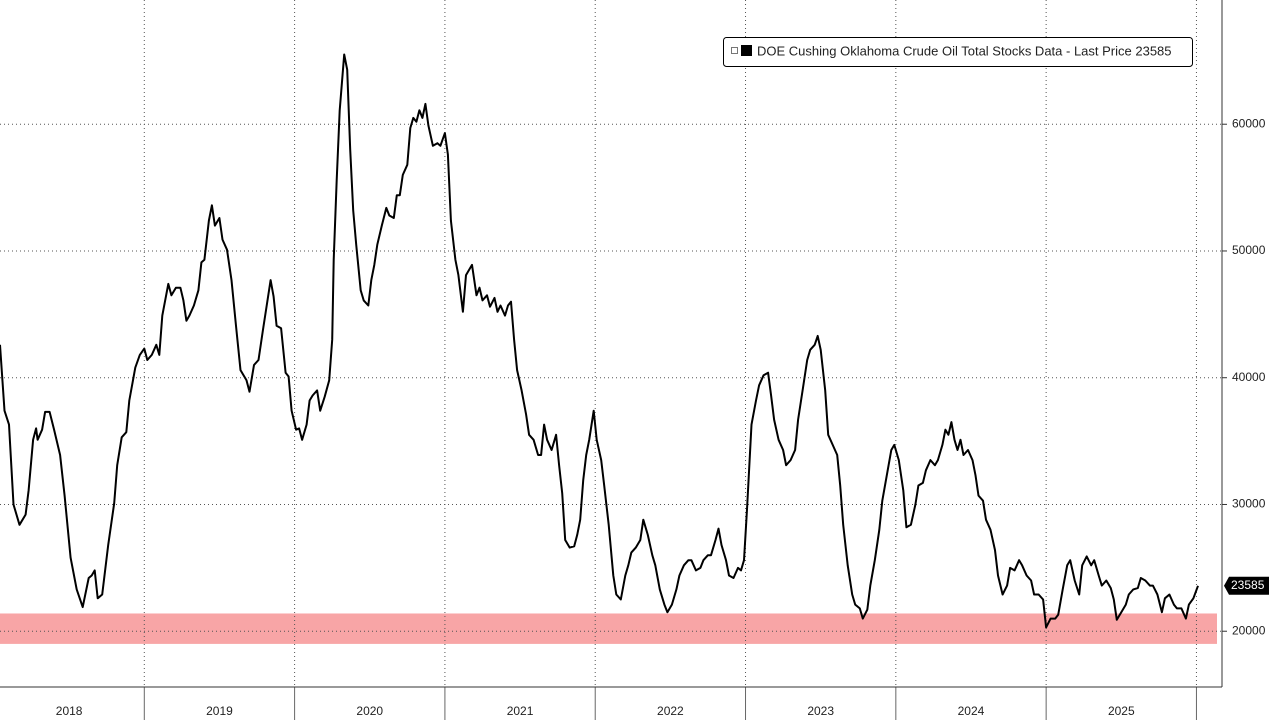 The image size is (1271, 720). What do you see at coordinates (1249, 250) in the screenshot?
I see `y-tick-label: 50000` at bounding box center [1249, 250].